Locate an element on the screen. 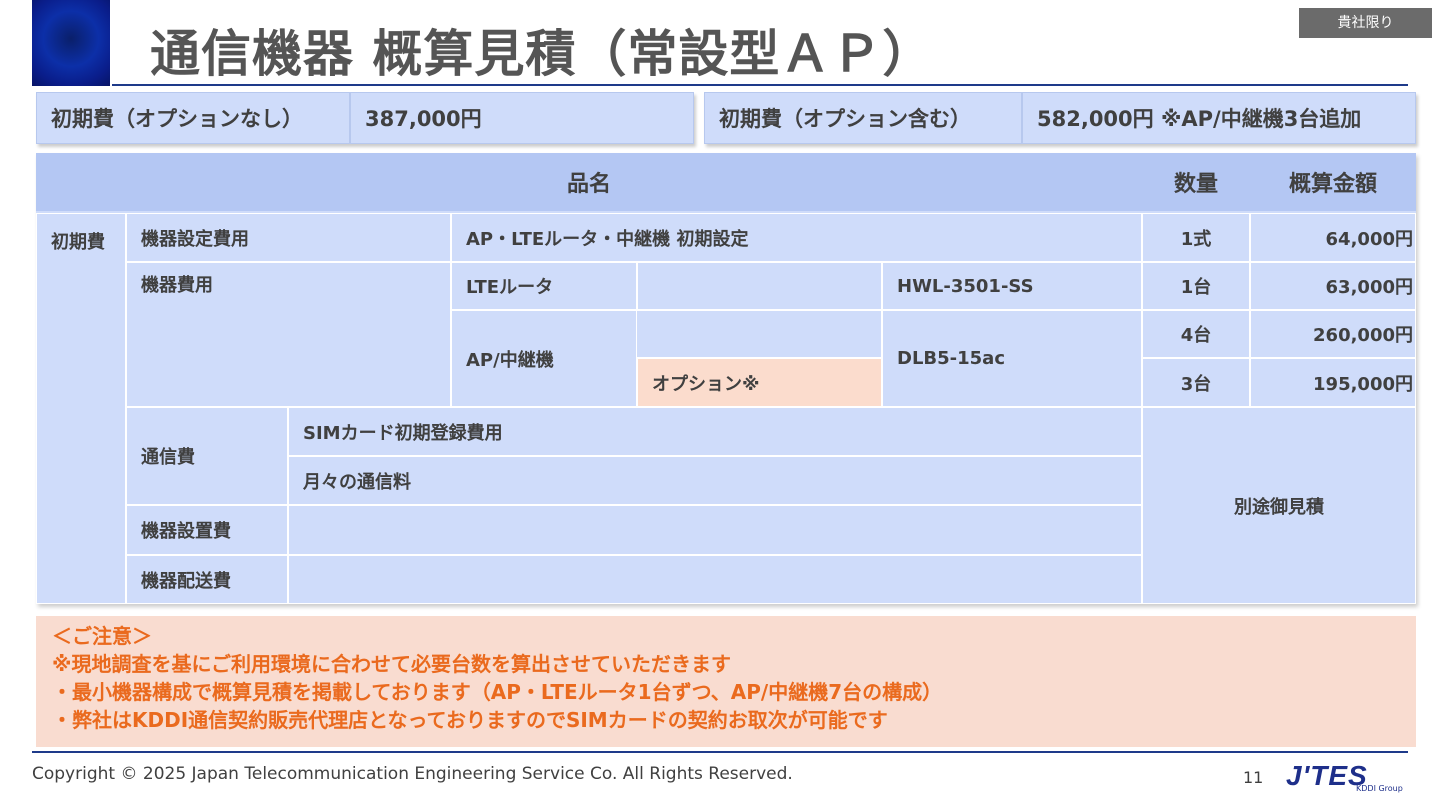 The height and width of the screenshot is (810, 1440). delivery-label: 機器配送費 is located at coordinates (207, 579).